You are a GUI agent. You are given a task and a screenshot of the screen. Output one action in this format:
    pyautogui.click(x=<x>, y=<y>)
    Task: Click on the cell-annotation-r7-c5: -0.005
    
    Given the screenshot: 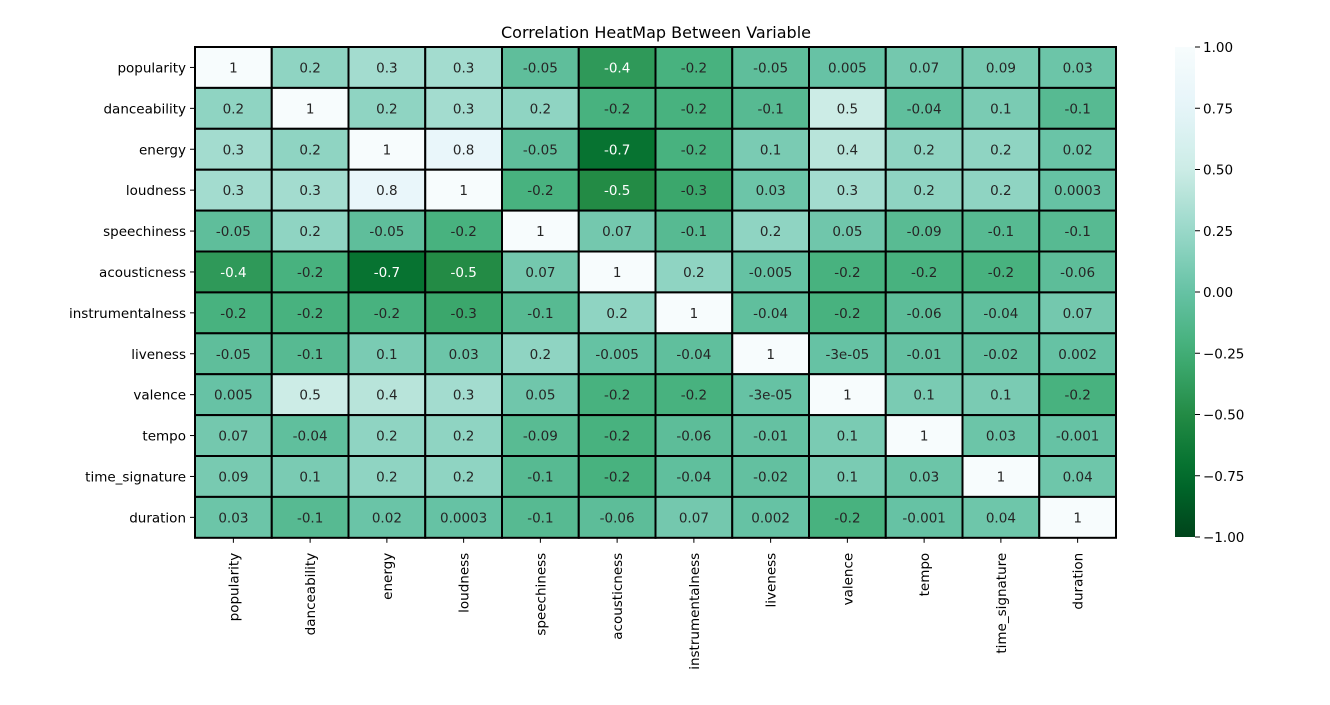 What is the action you would take?
    pyautogui.click(x=617, y=355)
    